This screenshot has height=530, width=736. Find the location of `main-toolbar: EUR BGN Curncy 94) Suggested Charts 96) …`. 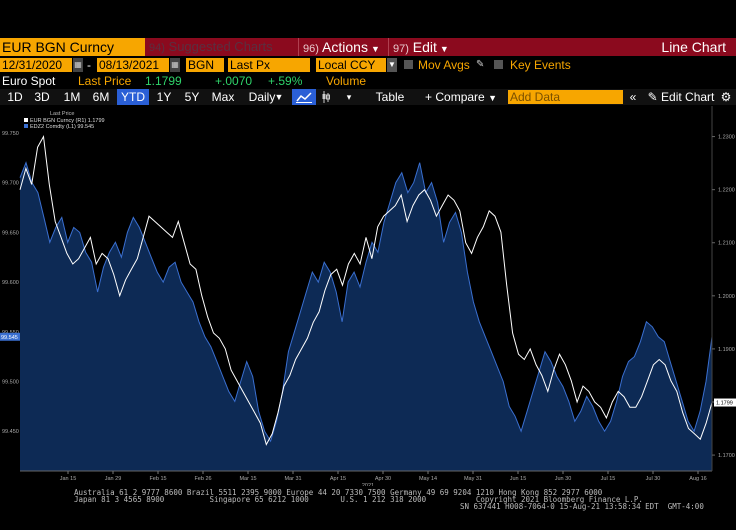

main-toolbar: EUR BGN Curncy 94) Suggested Charts 96) … is located at coordinates (368, 47).